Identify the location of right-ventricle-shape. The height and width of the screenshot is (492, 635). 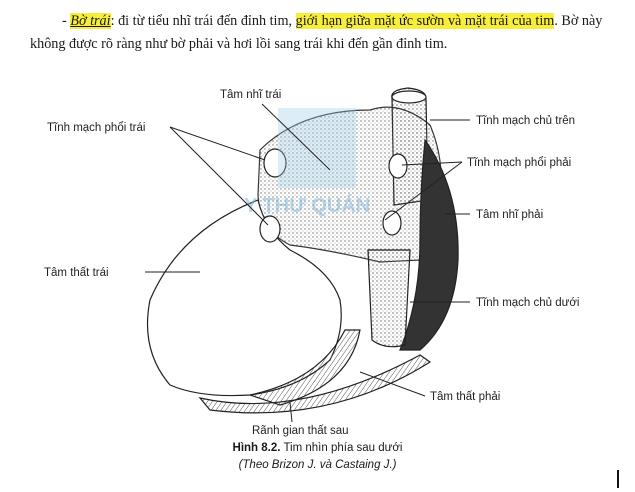
(315, 384).